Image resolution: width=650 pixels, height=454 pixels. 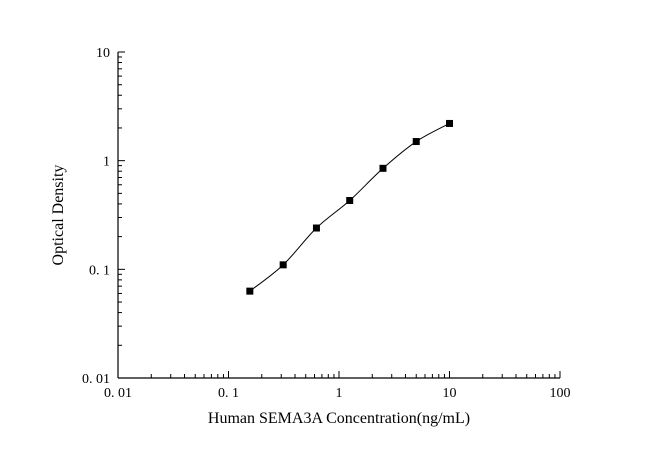 What do you see at coordinates (99, 270) in the screenshot?
I see `y-tick-label: 0. 1` at bounding box center [99, 270].